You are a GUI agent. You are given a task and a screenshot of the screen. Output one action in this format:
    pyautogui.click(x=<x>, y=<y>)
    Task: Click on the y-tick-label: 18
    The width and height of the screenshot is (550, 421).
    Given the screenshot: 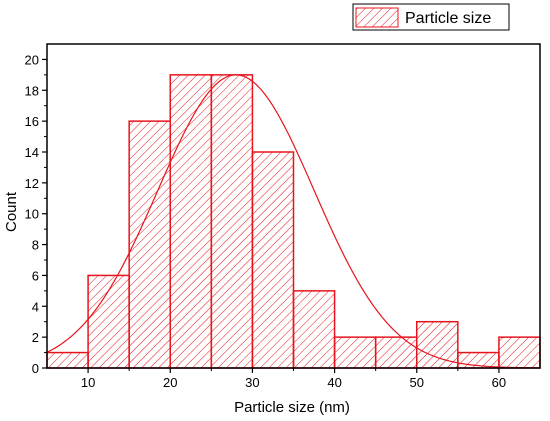 What is the action you would take?
    pyautogui.click(x=32, y=90)
    